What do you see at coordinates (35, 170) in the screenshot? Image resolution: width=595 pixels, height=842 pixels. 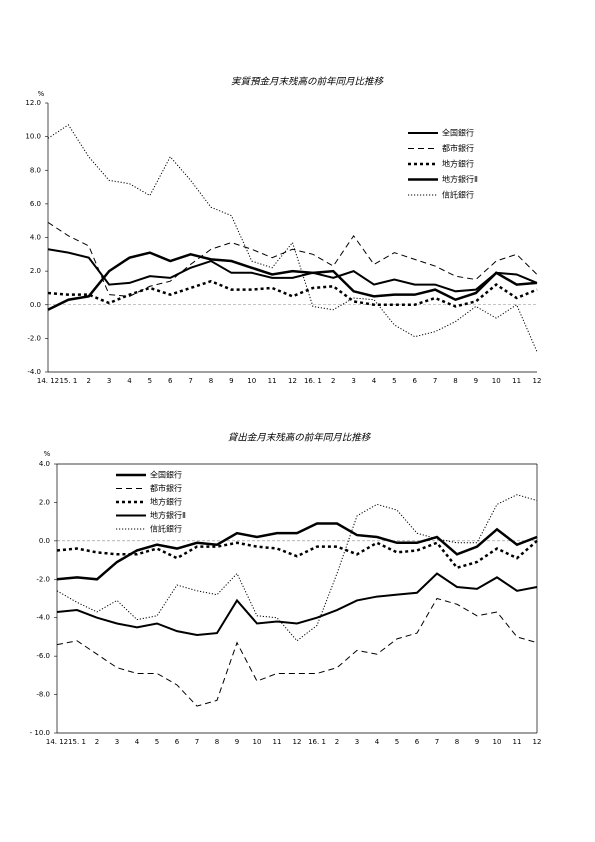 I see `y-tick-label: 8.0` at bounding box center [35, 170].